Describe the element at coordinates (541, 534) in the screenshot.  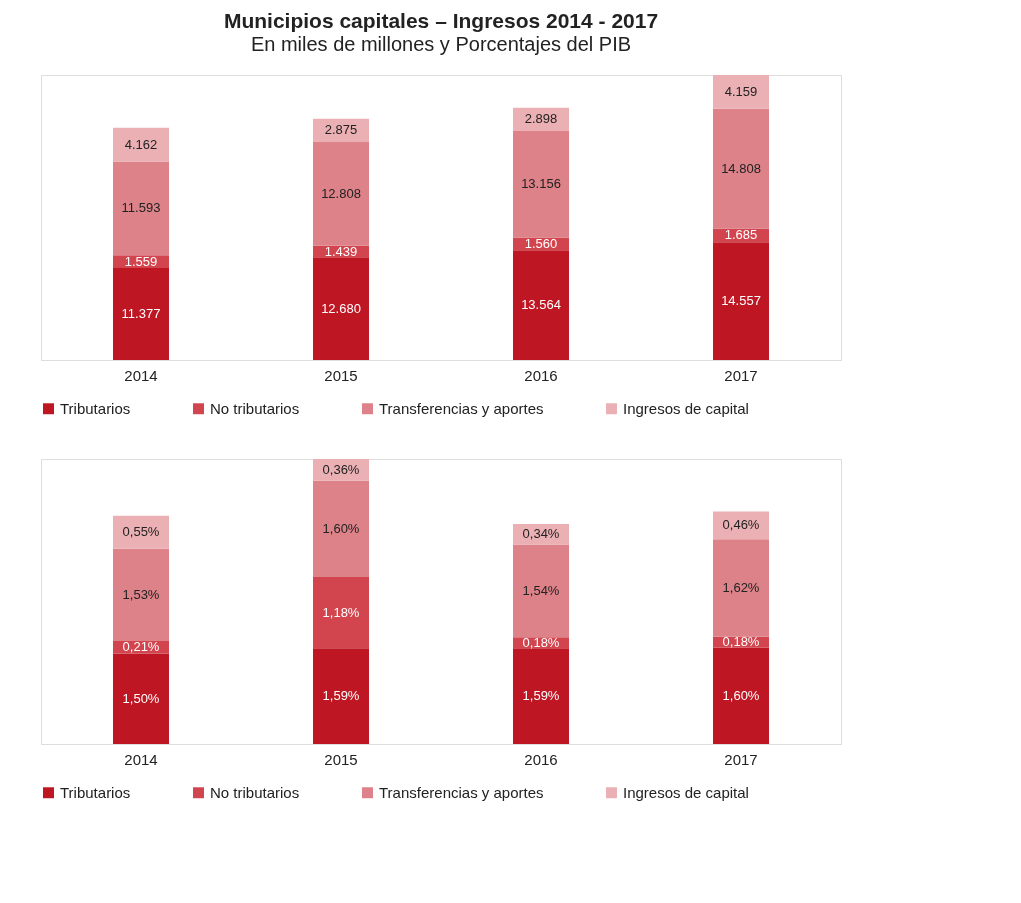
I see `data-label: 0,34%` at that location.